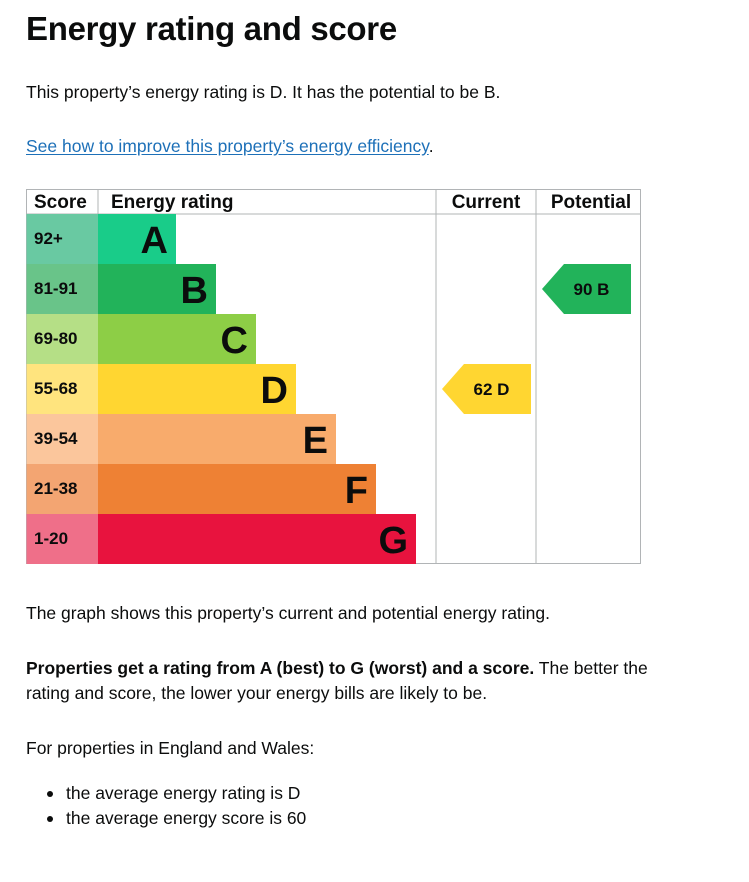 The image size is (749, 882). Describe the element at coordinates (194, 291) in the screenshot. I see `rating-letter-b: B` at that location.